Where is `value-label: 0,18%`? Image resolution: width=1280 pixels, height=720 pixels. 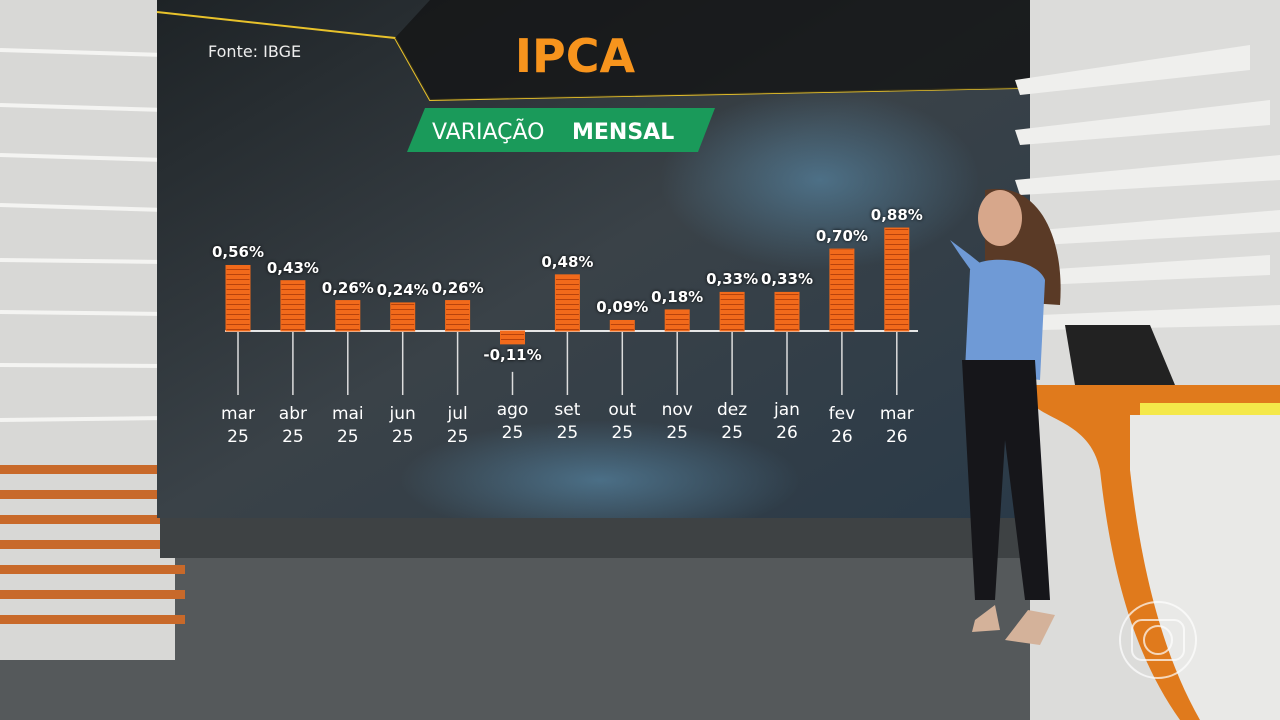
value-label: 0,18% is located at coordinates (677, 296).